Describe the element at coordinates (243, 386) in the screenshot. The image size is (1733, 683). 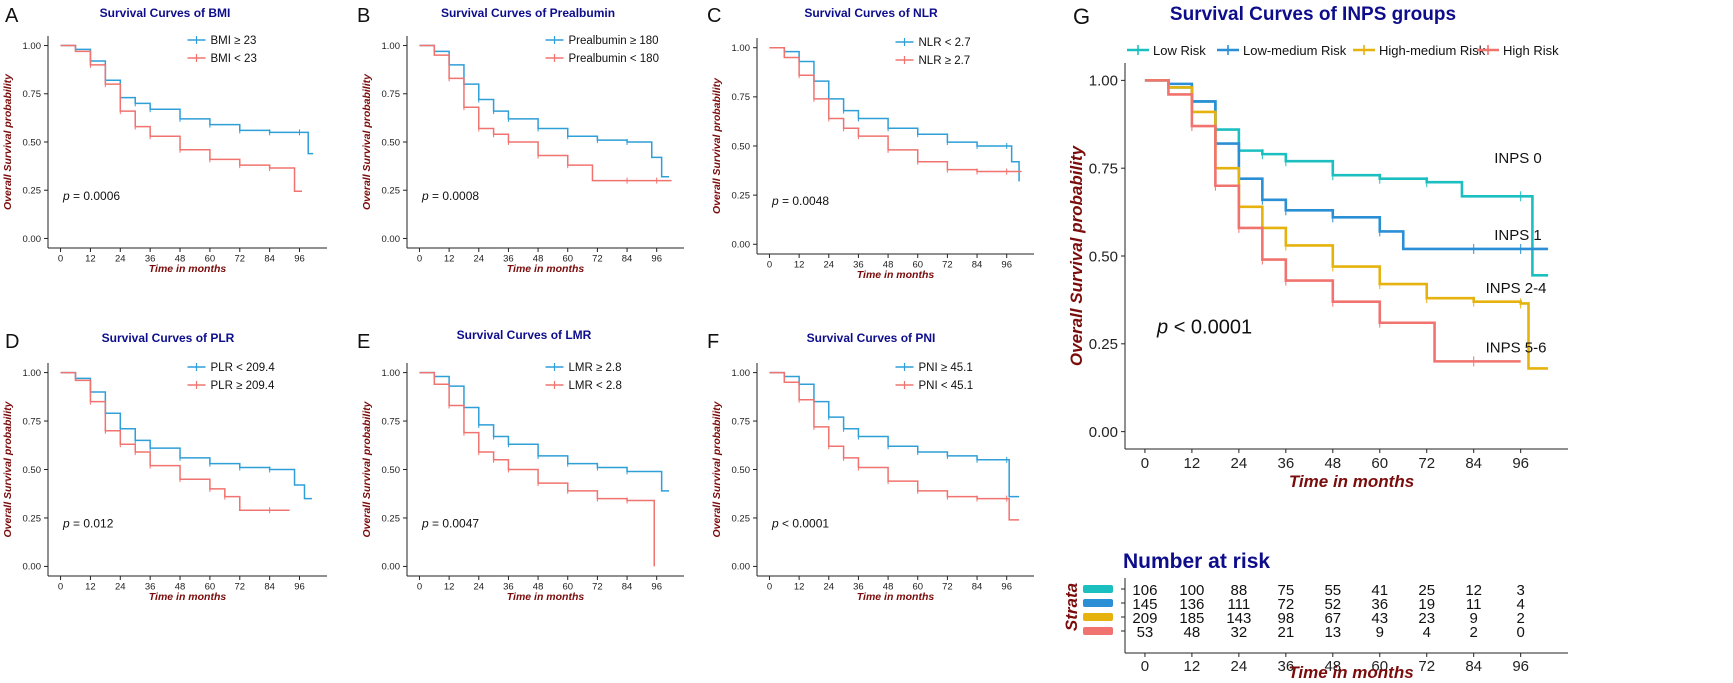
I see `legend-entry: PLR ≥ 209.4` at that location.